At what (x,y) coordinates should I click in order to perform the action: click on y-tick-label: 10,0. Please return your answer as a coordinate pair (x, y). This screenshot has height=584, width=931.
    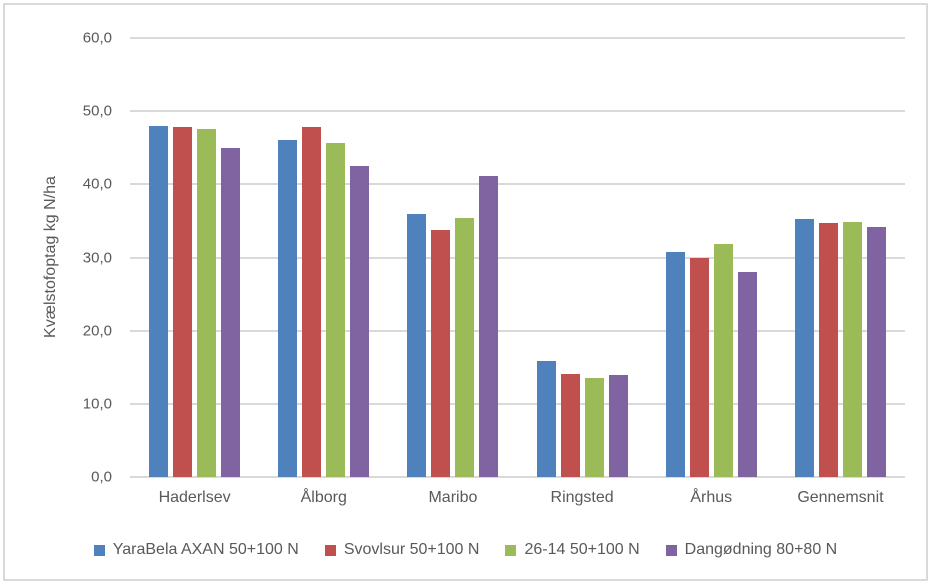
    Looking at the image, I should click on (97, 404).